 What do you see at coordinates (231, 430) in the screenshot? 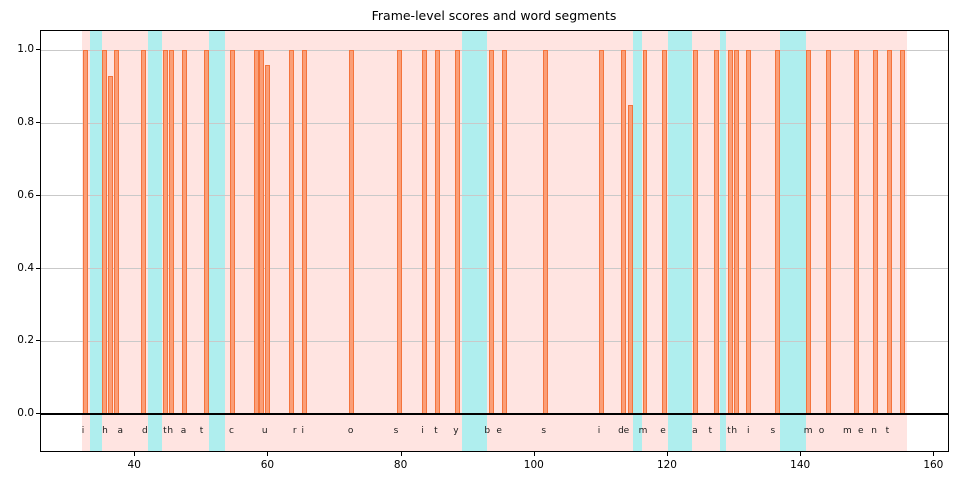
I see `segment-letter: c` at bounding box center [231, 430].